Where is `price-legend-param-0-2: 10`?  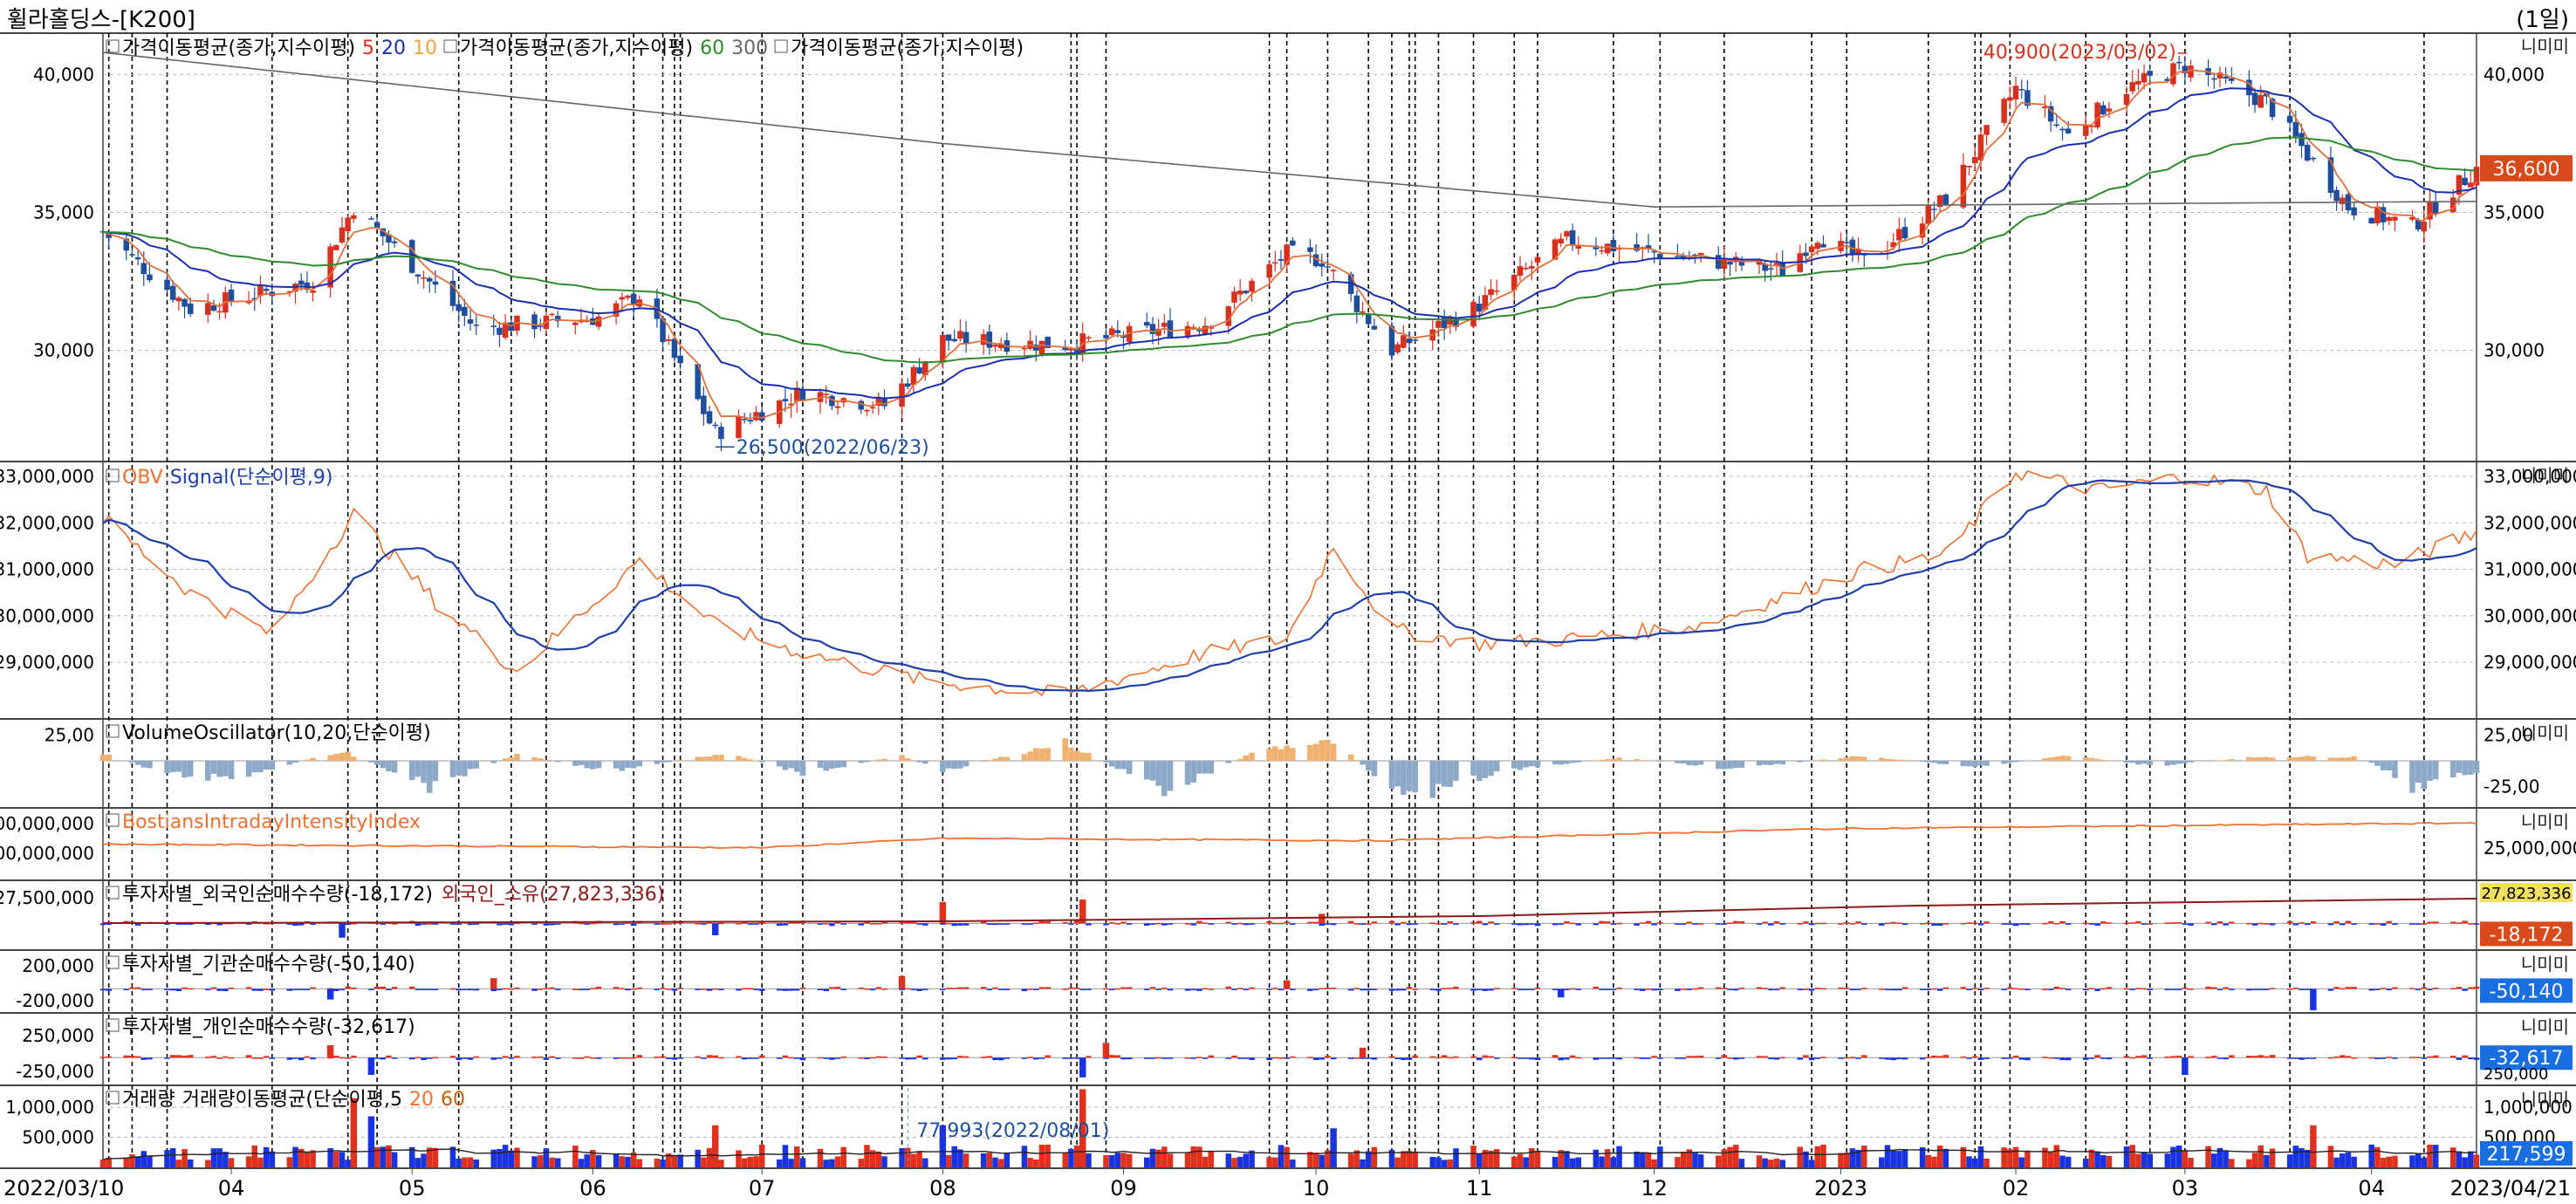
price-legend-param-0-2: 10 is located at coordinates (425, 48).